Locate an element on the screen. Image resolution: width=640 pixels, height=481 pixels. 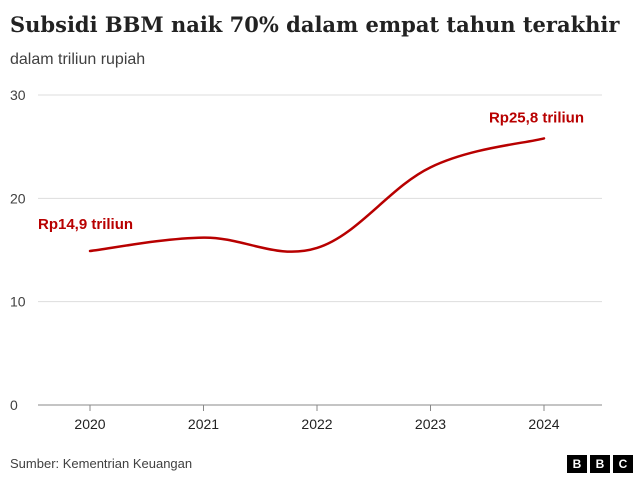
annotation-label: Rp25,8 triliun is located at coordinates (536, 117).